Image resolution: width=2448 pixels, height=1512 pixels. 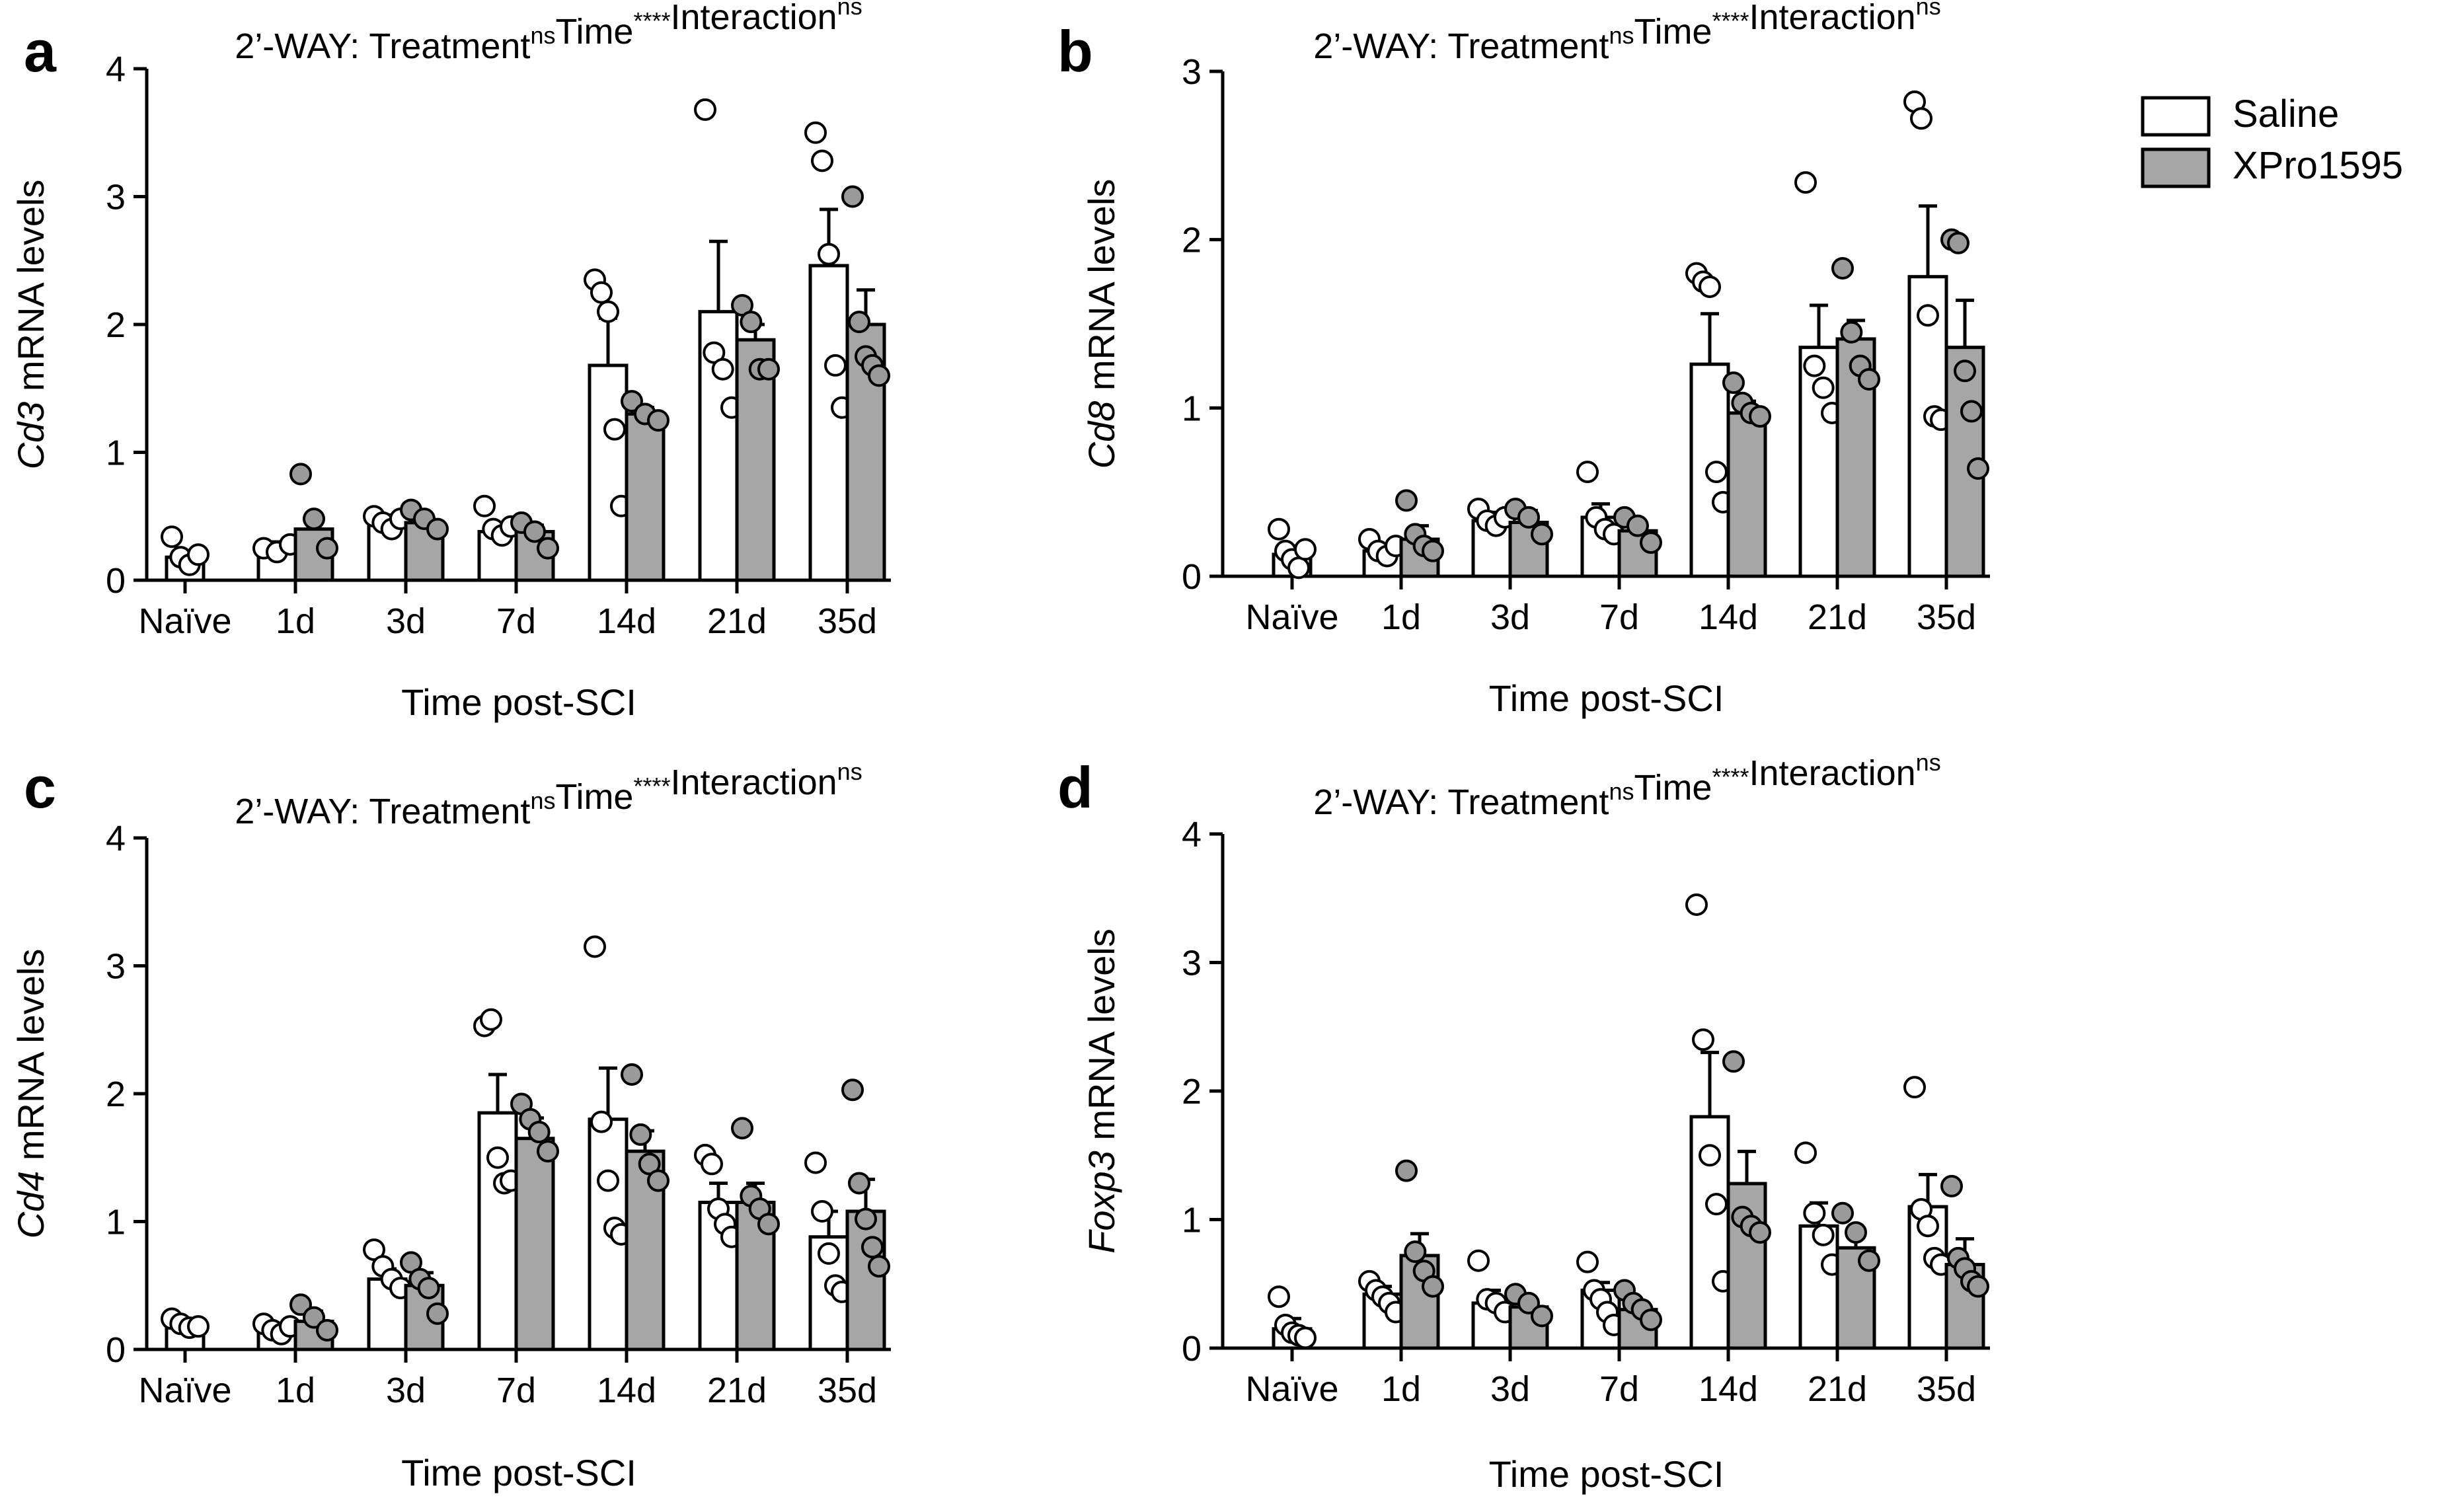 I want to click on y-axis-label: Cd4 mRNA levels, so click(x=31, y=1094).